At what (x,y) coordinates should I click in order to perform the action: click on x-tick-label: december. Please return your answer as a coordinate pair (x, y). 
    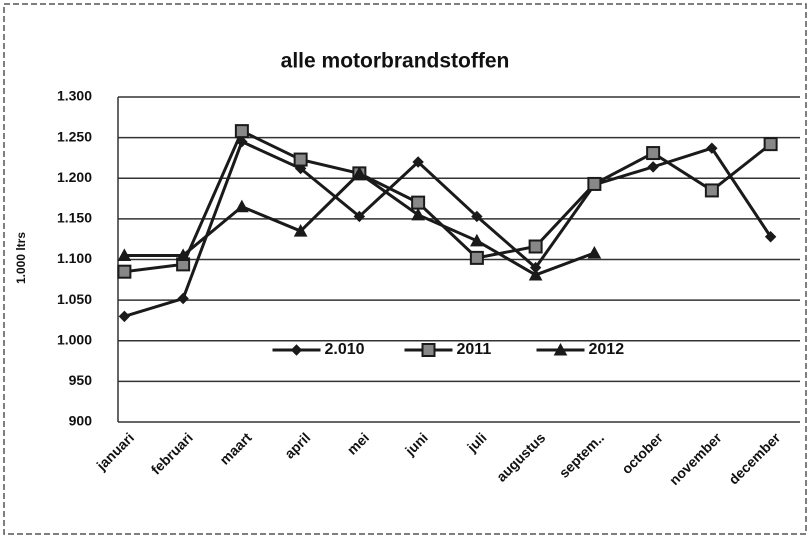
    Looking at the image, I should click on (754, 458).